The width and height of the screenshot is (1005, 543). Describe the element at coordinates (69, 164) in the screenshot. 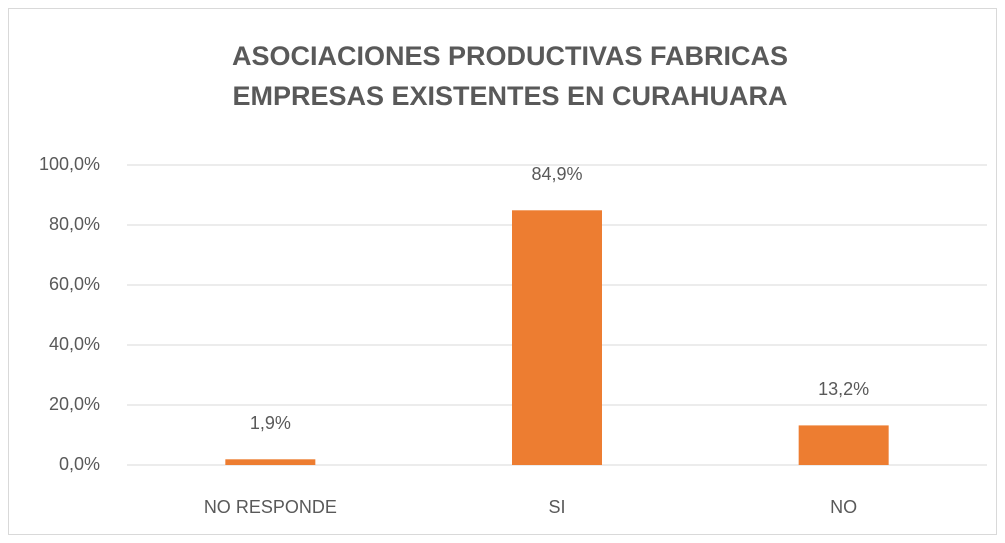

I see `y-tick-label: 100,0%` at that location.